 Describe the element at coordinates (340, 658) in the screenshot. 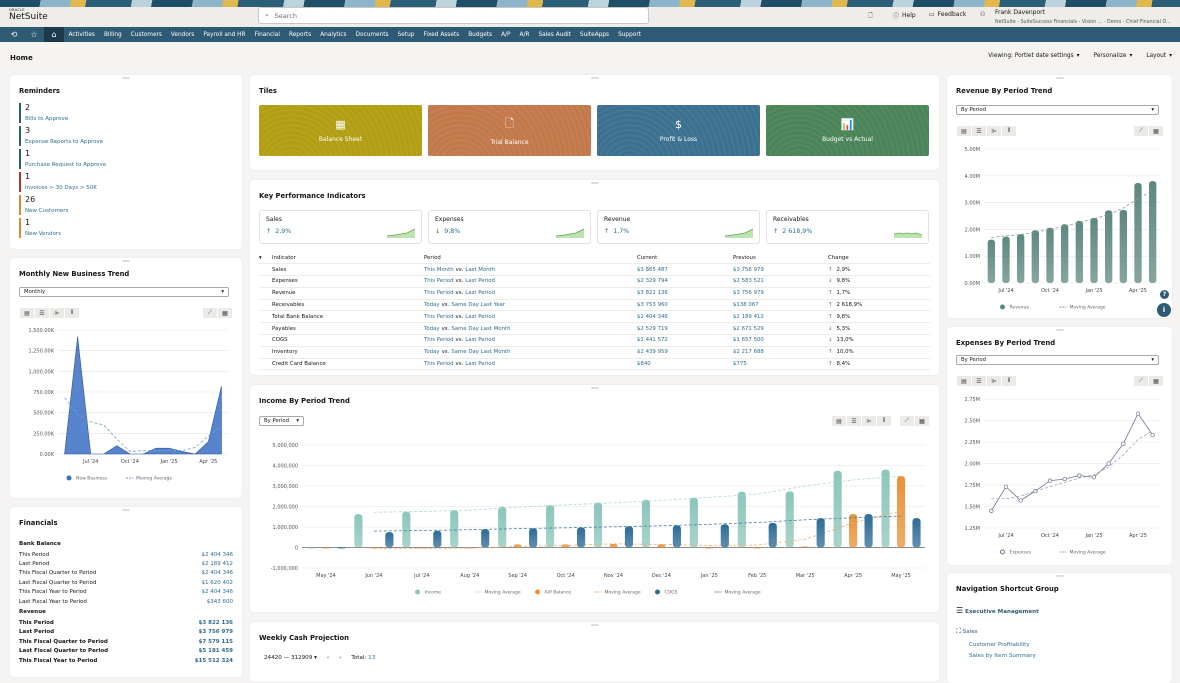

I see `next-page-icon: ›` at that location.